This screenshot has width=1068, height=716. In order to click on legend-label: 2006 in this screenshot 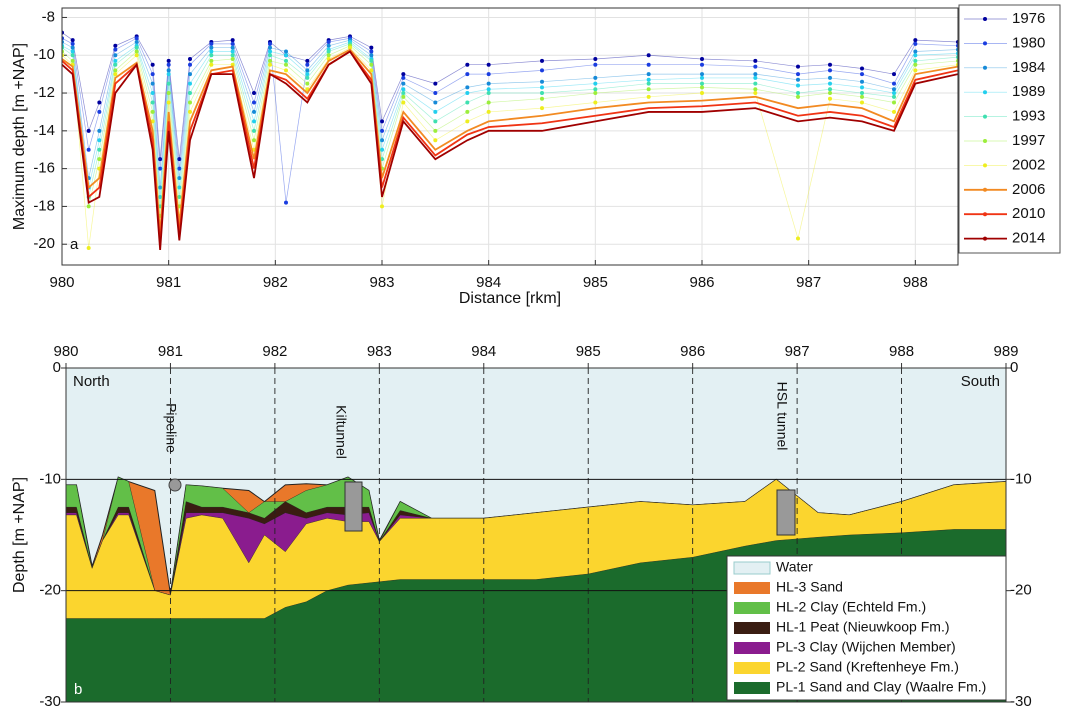, I will do `click(1028, 189)`.